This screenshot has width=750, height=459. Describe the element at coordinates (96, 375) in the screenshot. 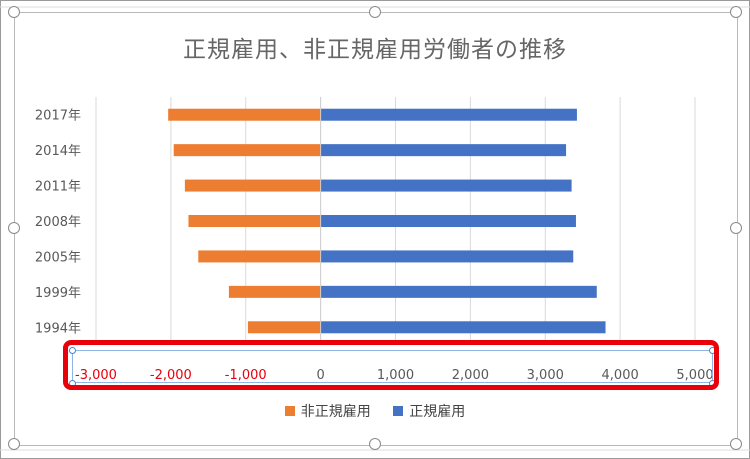

I see `x-tick-label-0: -3,000` at that location.